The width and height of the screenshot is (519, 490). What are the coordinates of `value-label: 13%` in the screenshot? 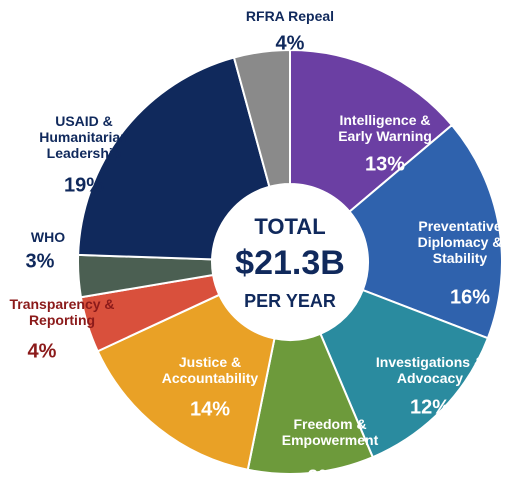 It's located at (385, 164).